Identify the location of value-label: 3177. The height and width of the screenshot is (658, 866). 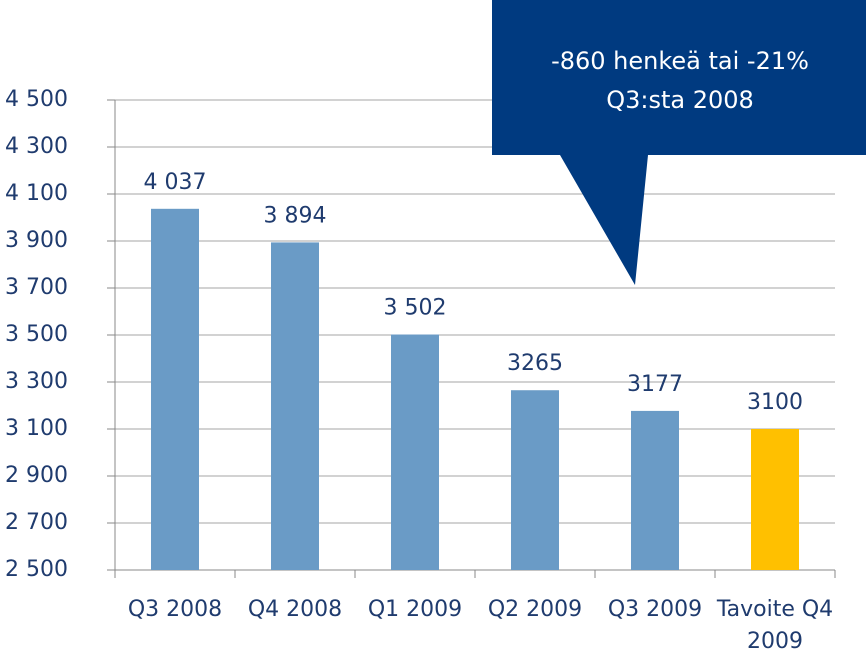
(655, 384).